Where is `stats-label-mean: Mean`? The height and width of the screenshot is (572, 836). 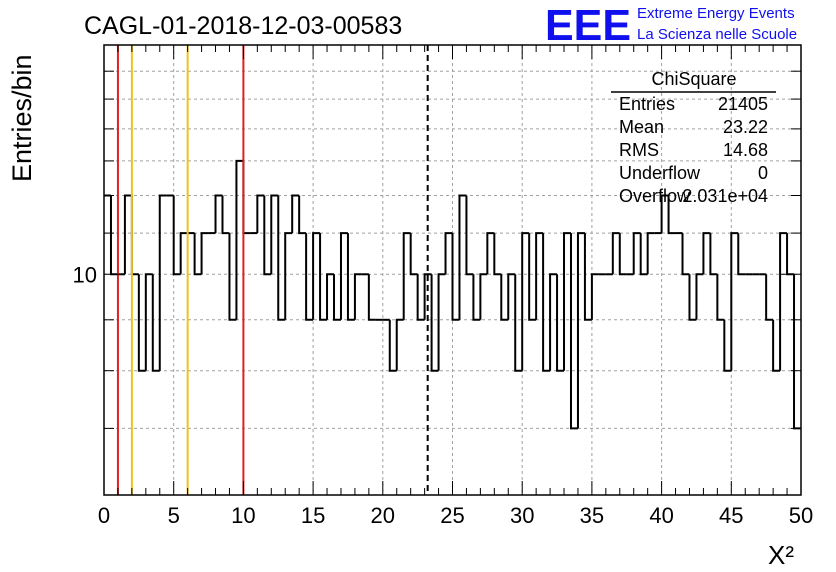
stats-label-mean: Mean is located at coordinates (641, 127).